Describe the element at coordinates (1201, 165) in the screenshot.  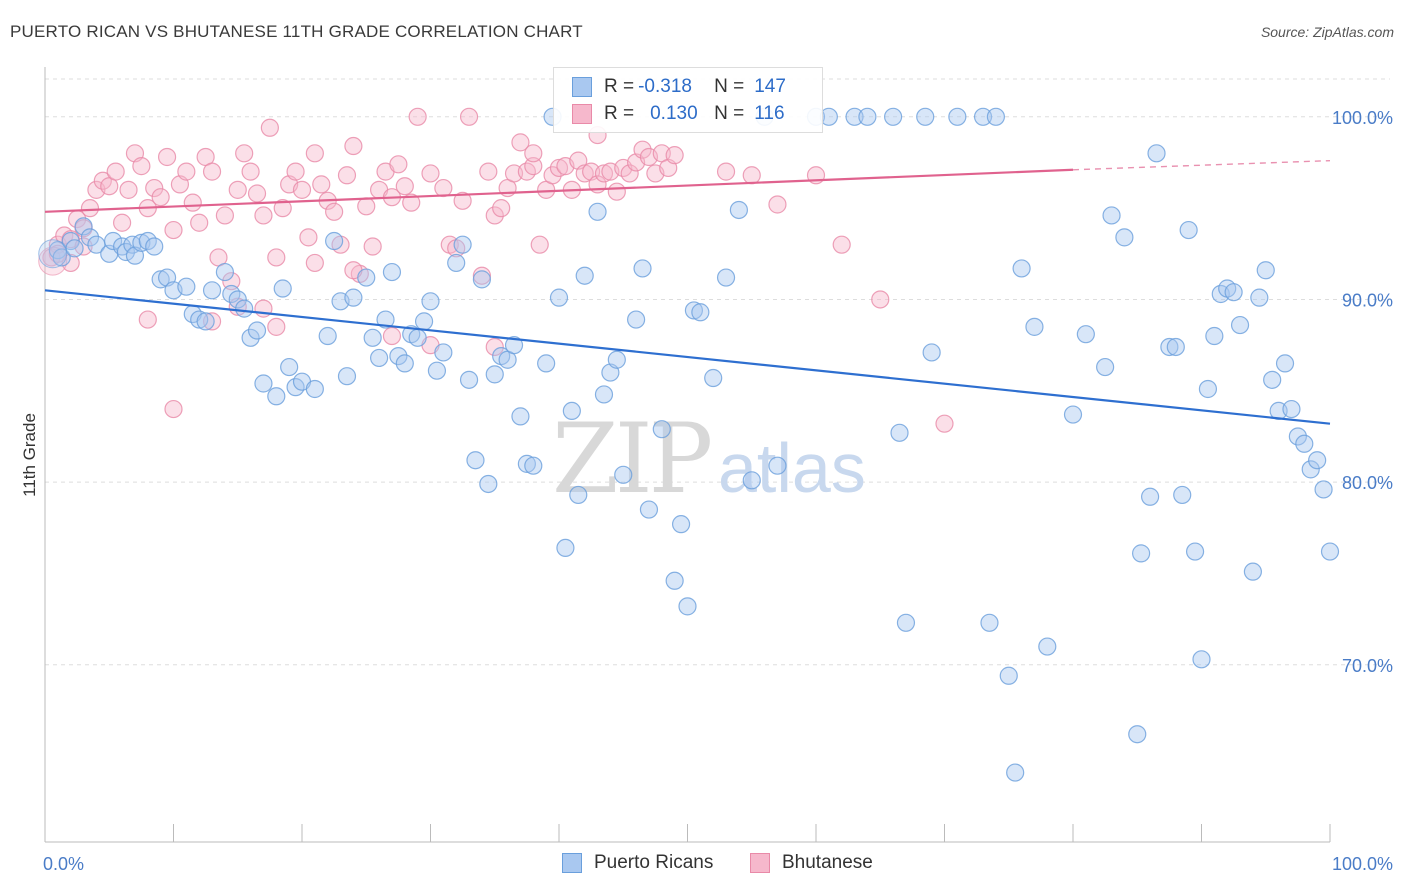
I see `bhutanese-trend-line-dashed` at that location.